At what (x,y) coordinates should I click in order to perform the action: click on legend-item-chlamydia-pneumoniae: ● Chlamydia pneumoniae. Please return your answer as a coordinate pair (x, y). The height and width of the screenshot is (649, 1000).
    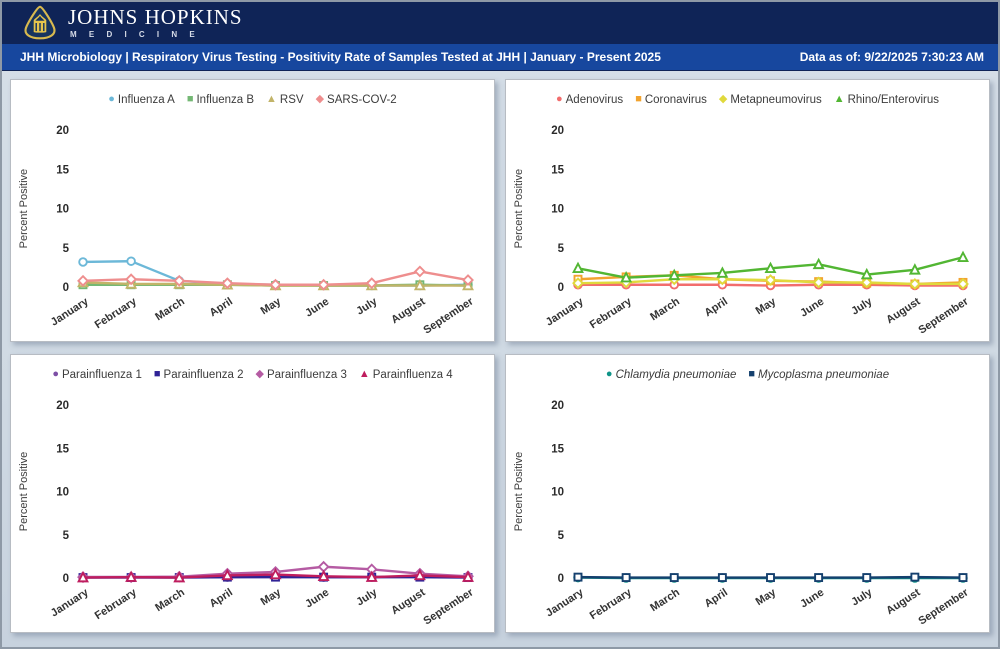
    Looking at the image, I should click on (671, 375).